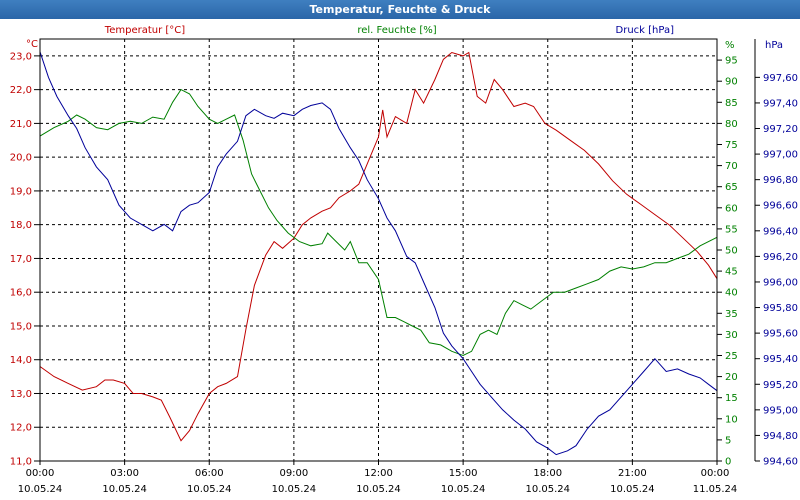 This screenshot has width=800, height=500. Describe the element at coordinates (780, 462) in the screenshot. I see `pressure-tick-label: 994,60` at that location.